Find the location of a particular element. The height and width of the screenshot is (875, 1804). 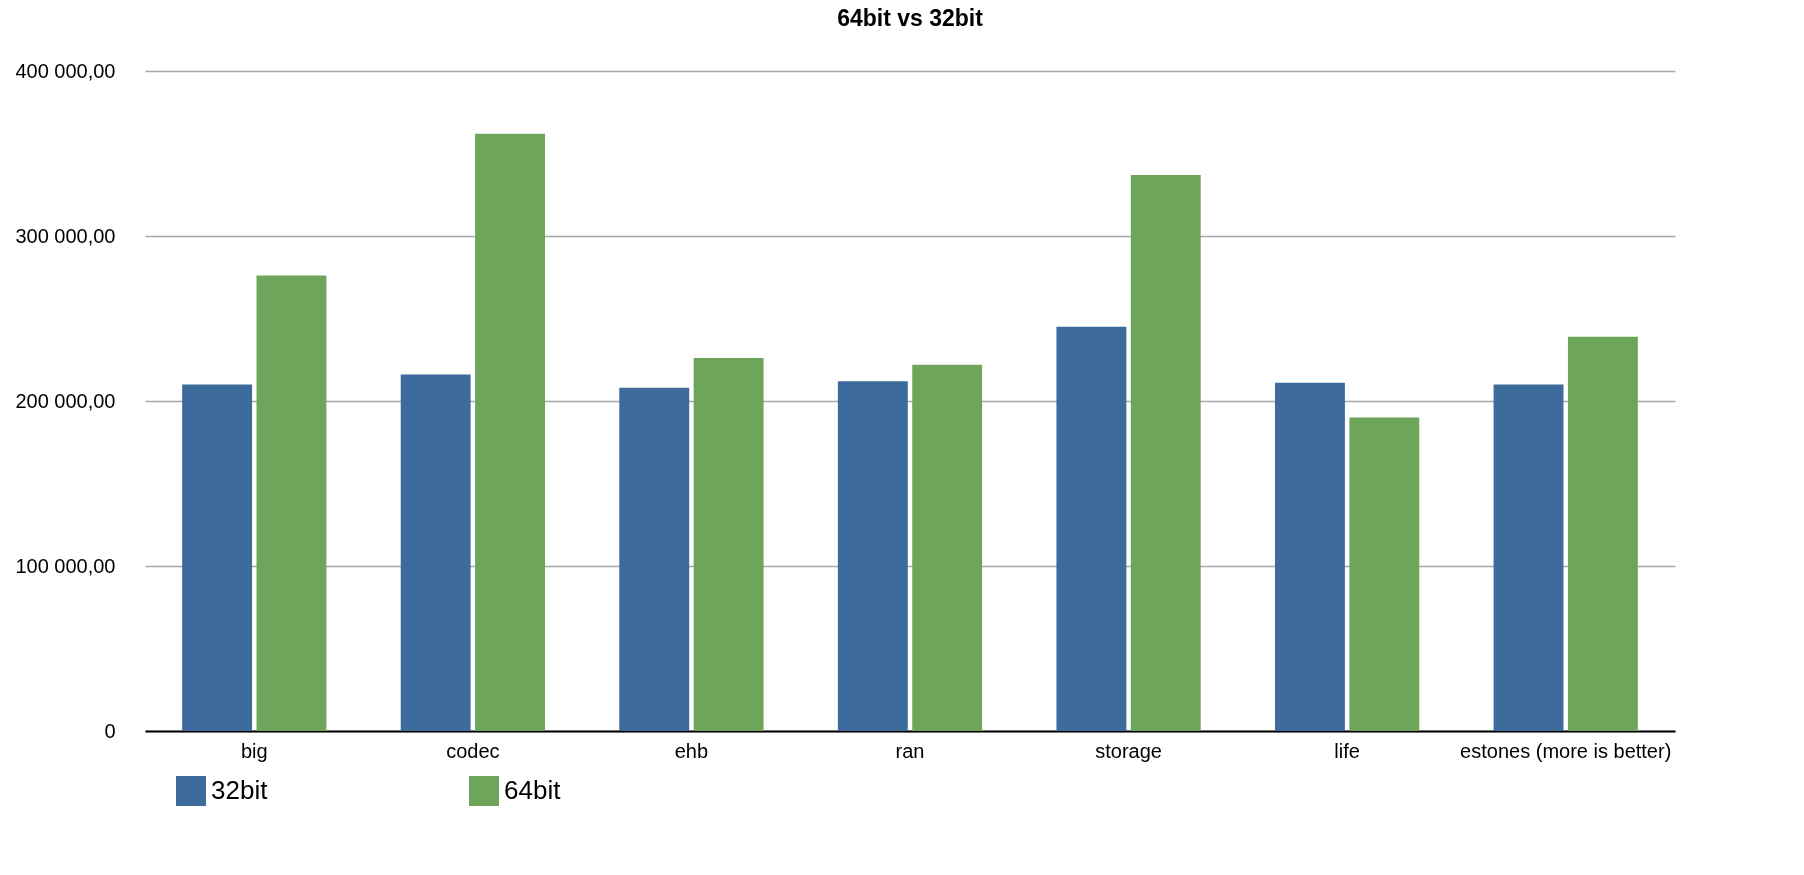

x-tick-label: big is located at coordinates (254, 750).